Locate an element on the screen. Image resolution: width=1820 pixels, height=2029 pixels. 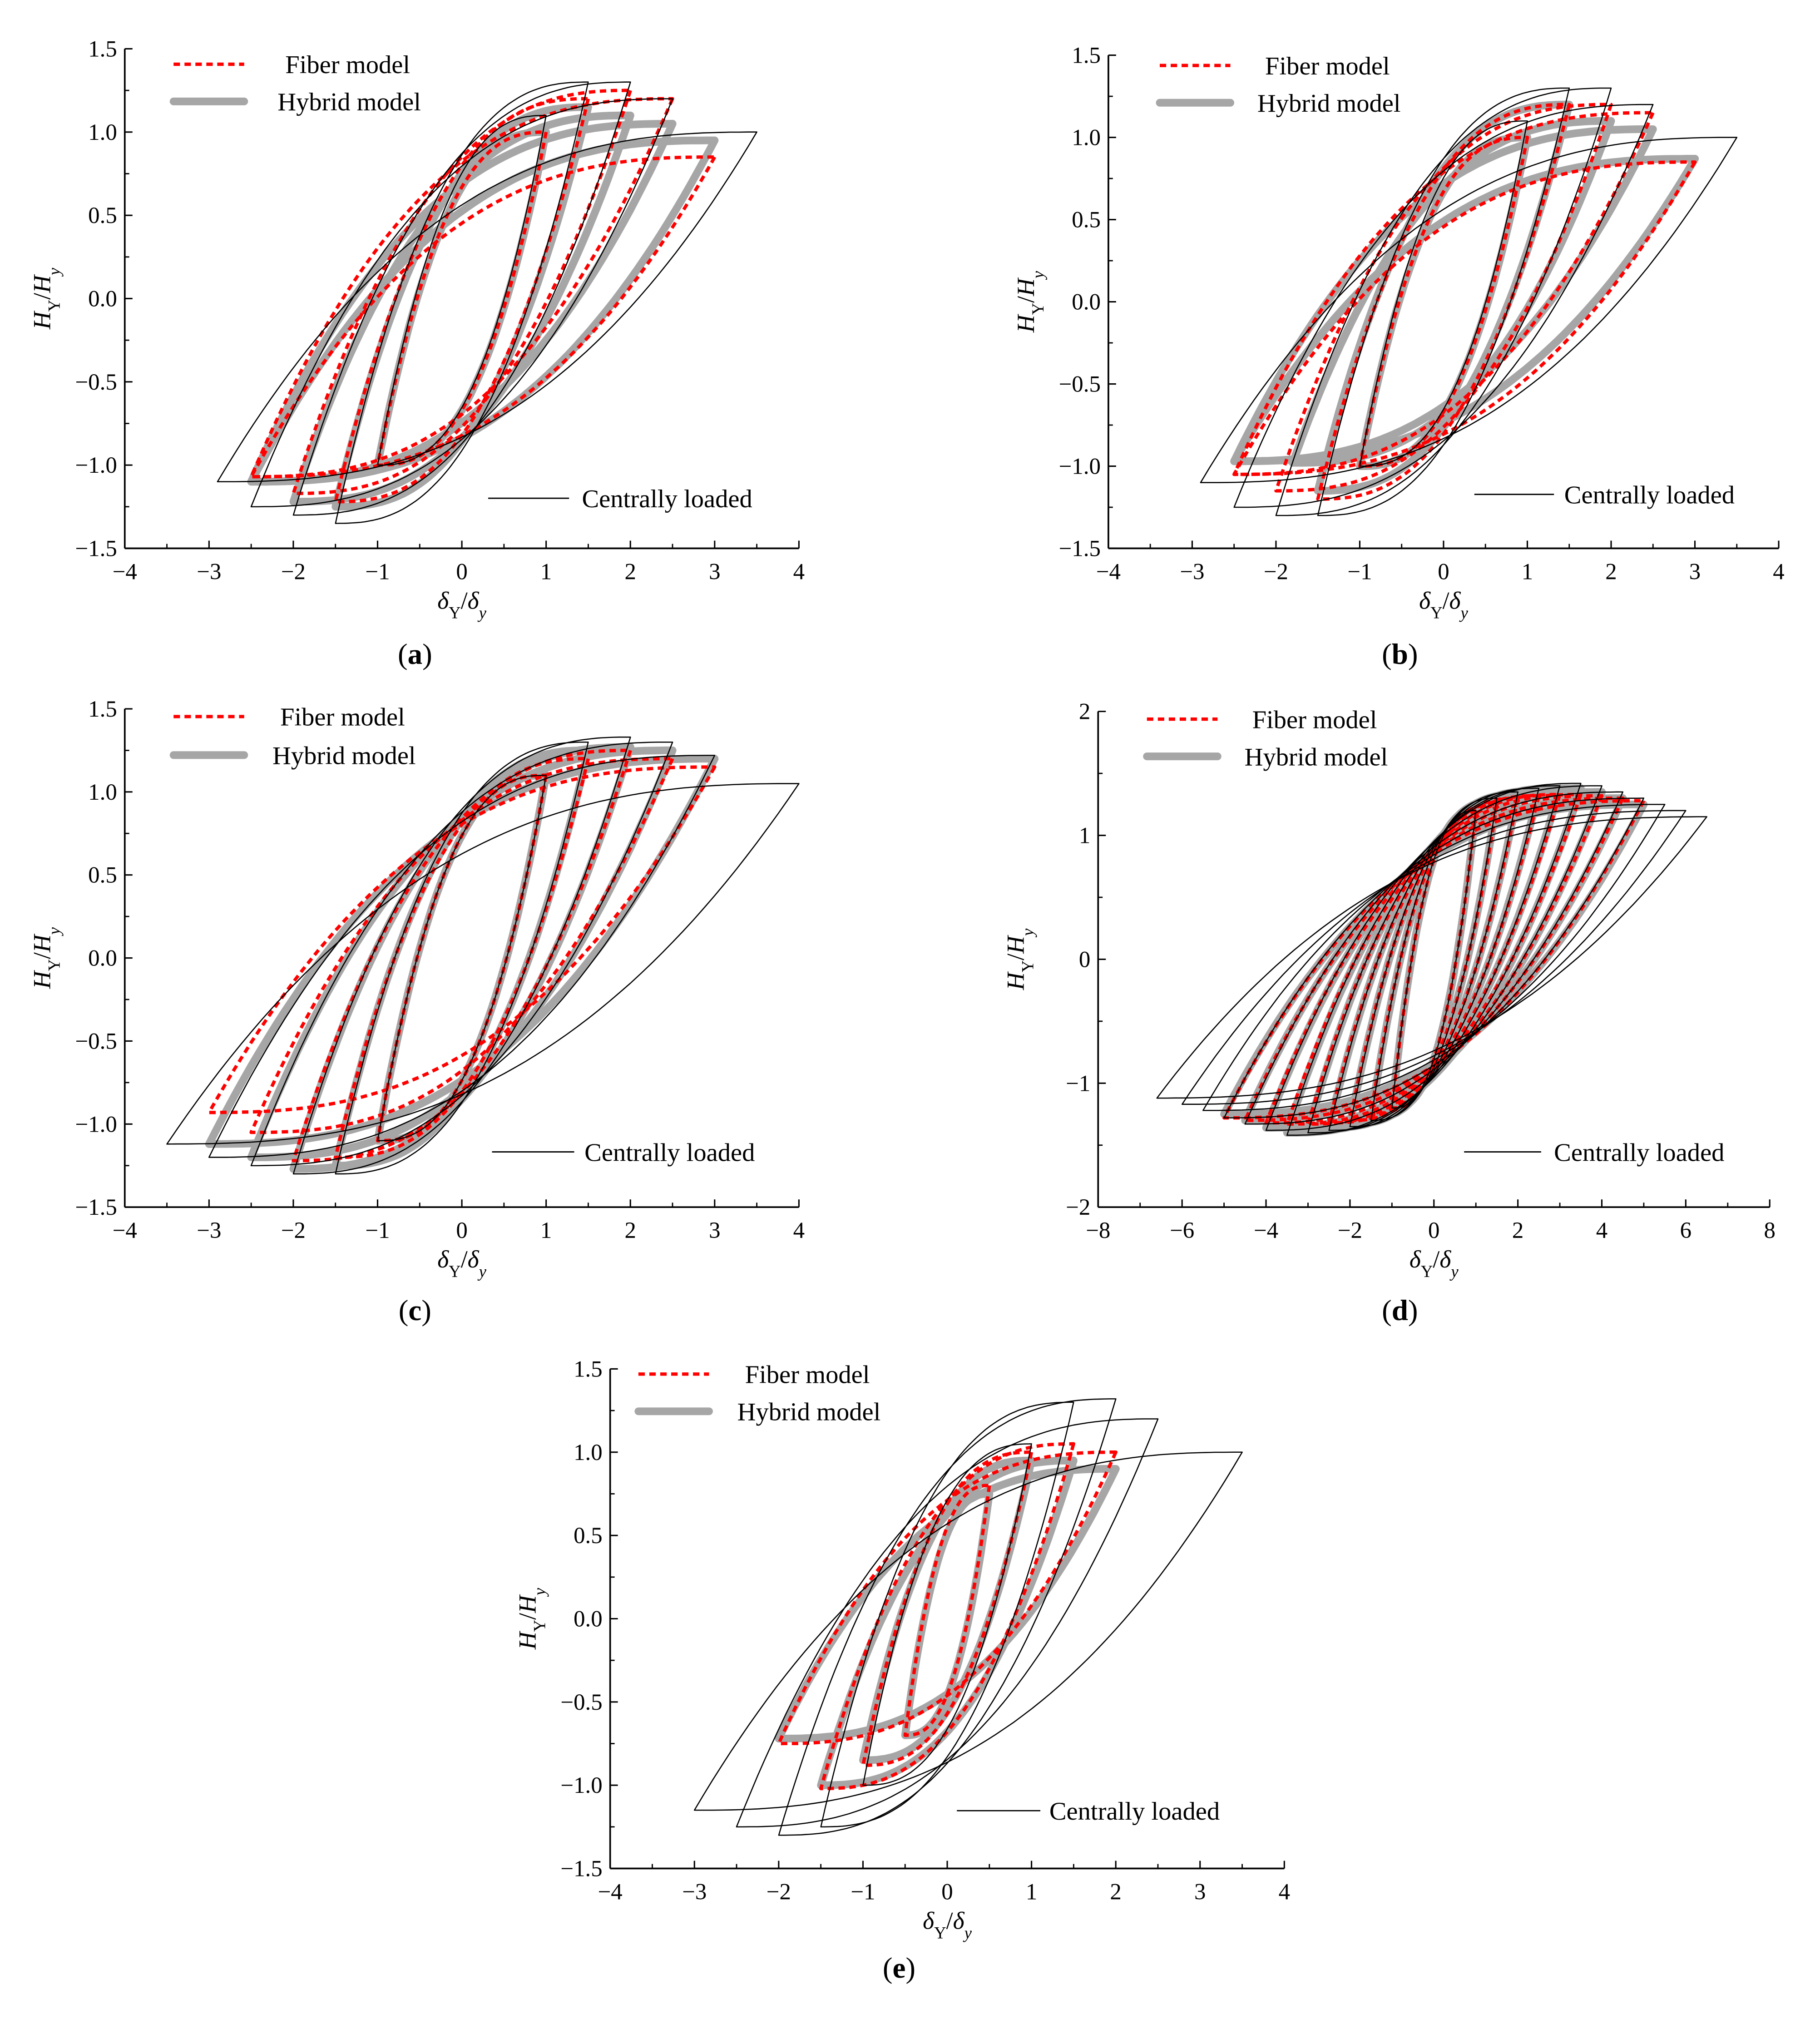
legend-fiber-label: Fiber model is located at coordinates (808, 1375).